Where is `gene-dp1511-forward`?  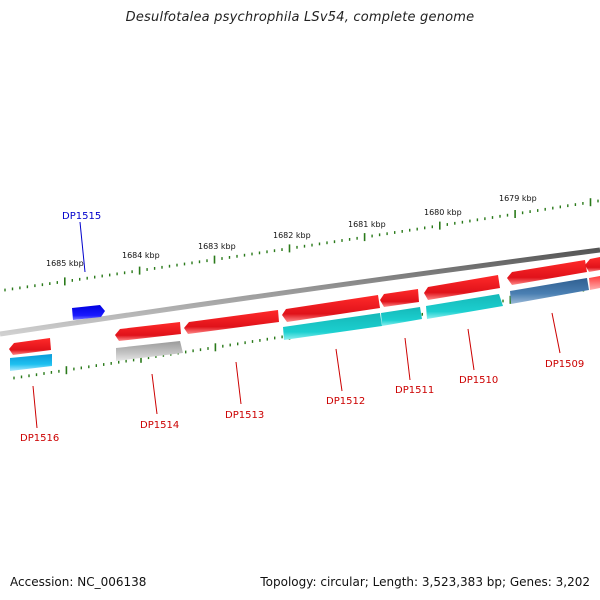 gene-dp1511-forward is located at coordinates (399, 298).